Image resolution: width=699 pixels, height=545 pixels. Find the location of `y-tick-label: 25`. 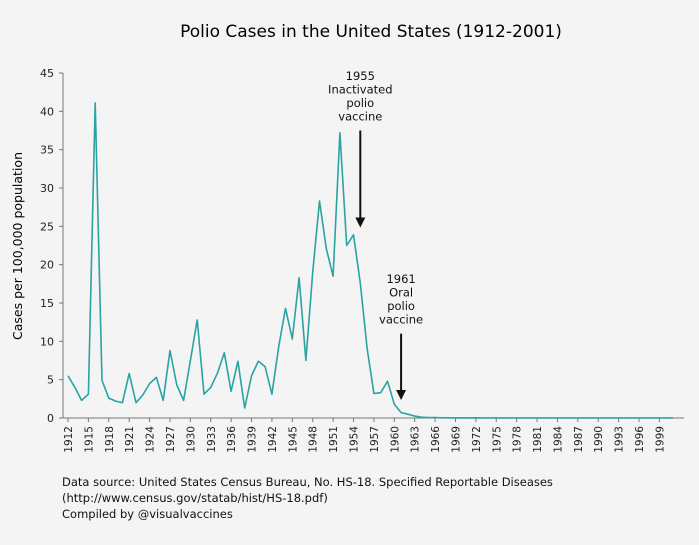

y-tick-label: 25 is located at coordinates (47, 226).